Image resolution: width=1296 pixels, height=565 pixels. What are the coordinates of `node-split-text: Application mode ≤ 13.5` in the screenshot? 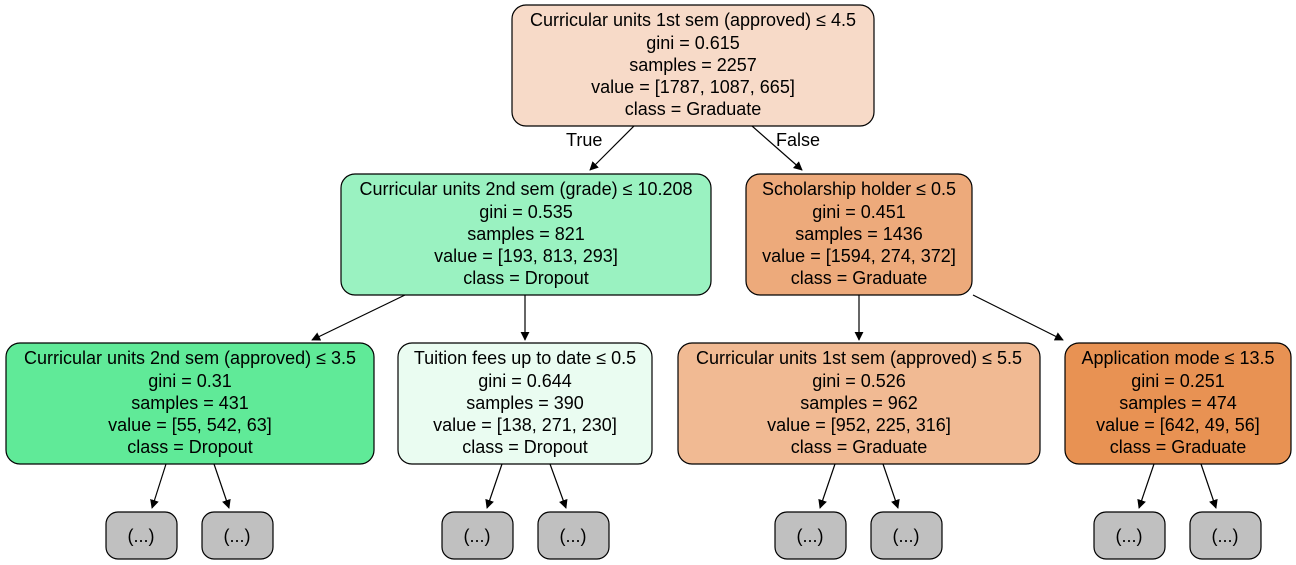 It's located at (1178, 358).